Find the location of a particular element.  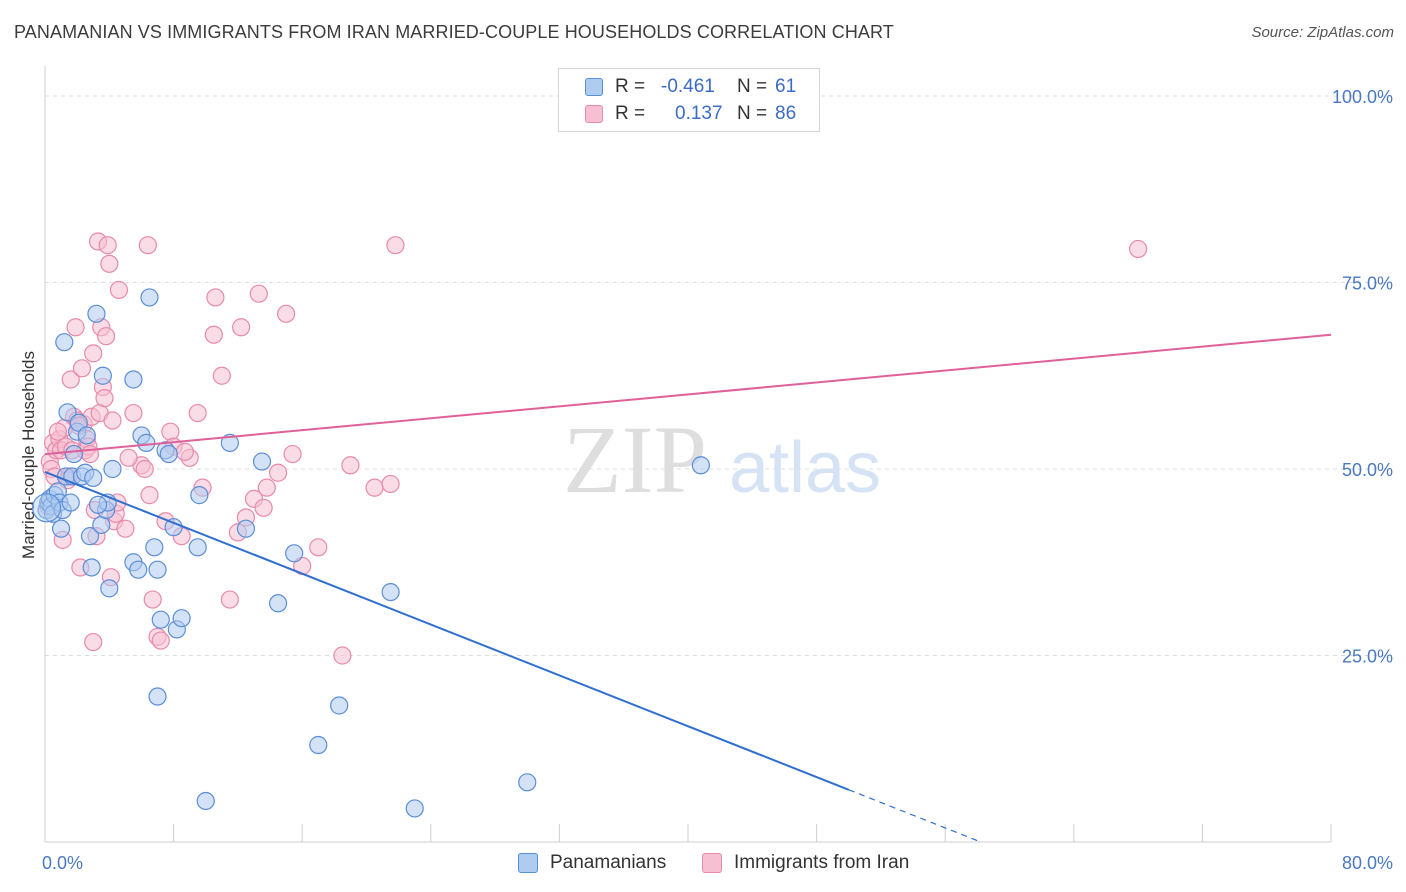

x-tick-label: 0.0% is located at coordinates (62, 863).